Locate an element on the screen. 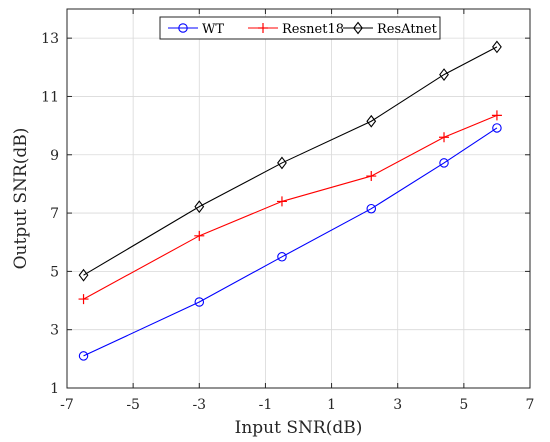 This screenshot has height=442, width=550. legend-label: WT is located at coordinates (213, 29).